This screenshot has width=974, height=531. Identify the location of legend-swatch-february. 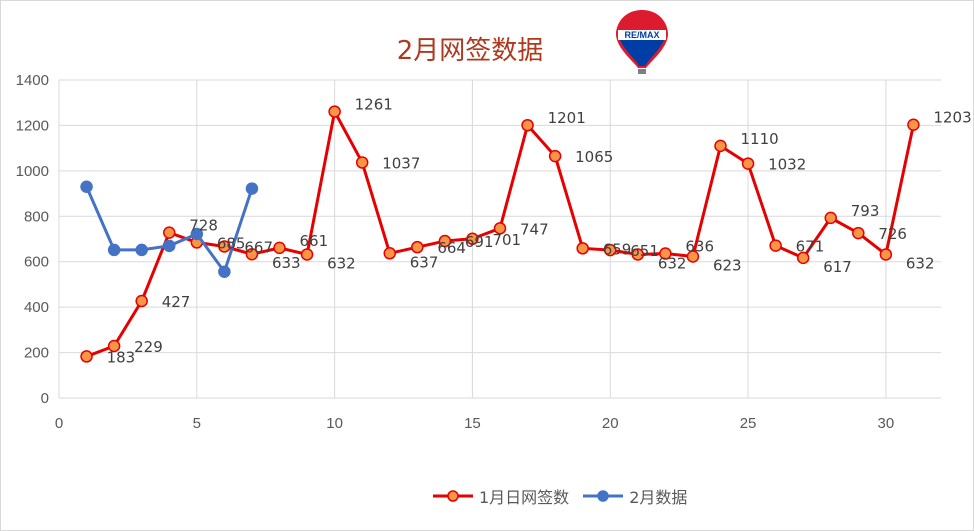
(603, 496).